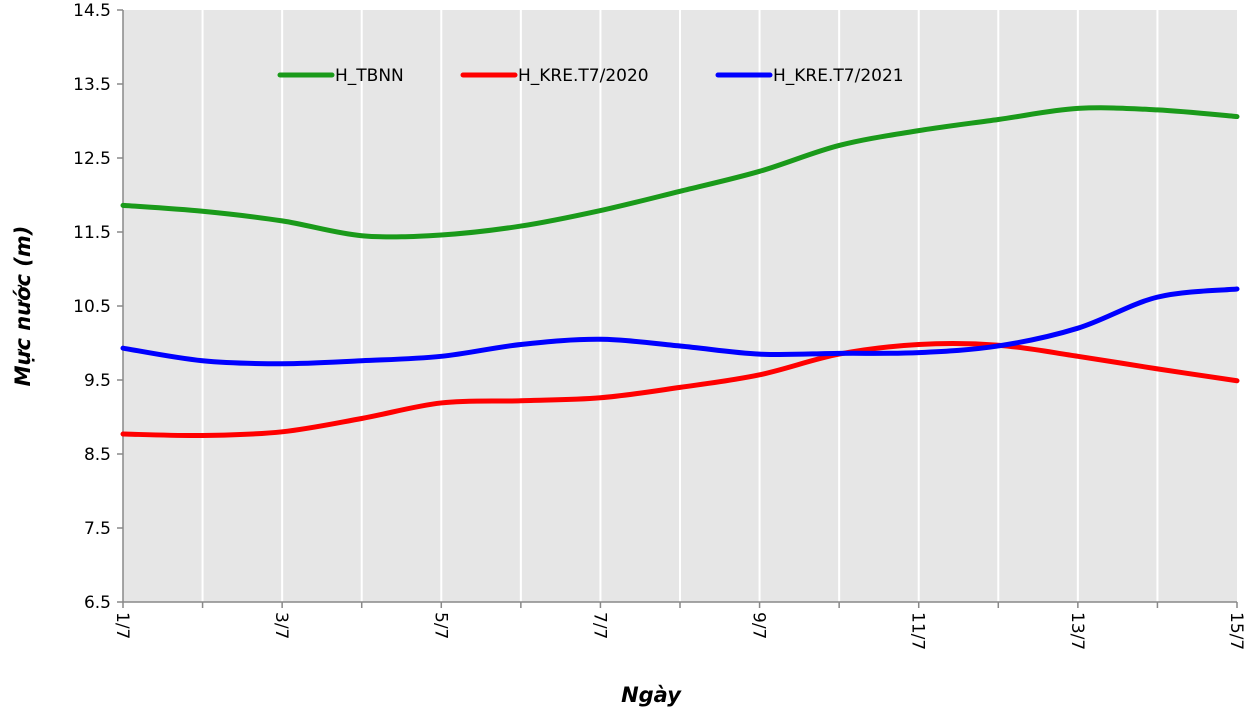  I want to click on y-tick-label: 8.5, so click(97, 455).